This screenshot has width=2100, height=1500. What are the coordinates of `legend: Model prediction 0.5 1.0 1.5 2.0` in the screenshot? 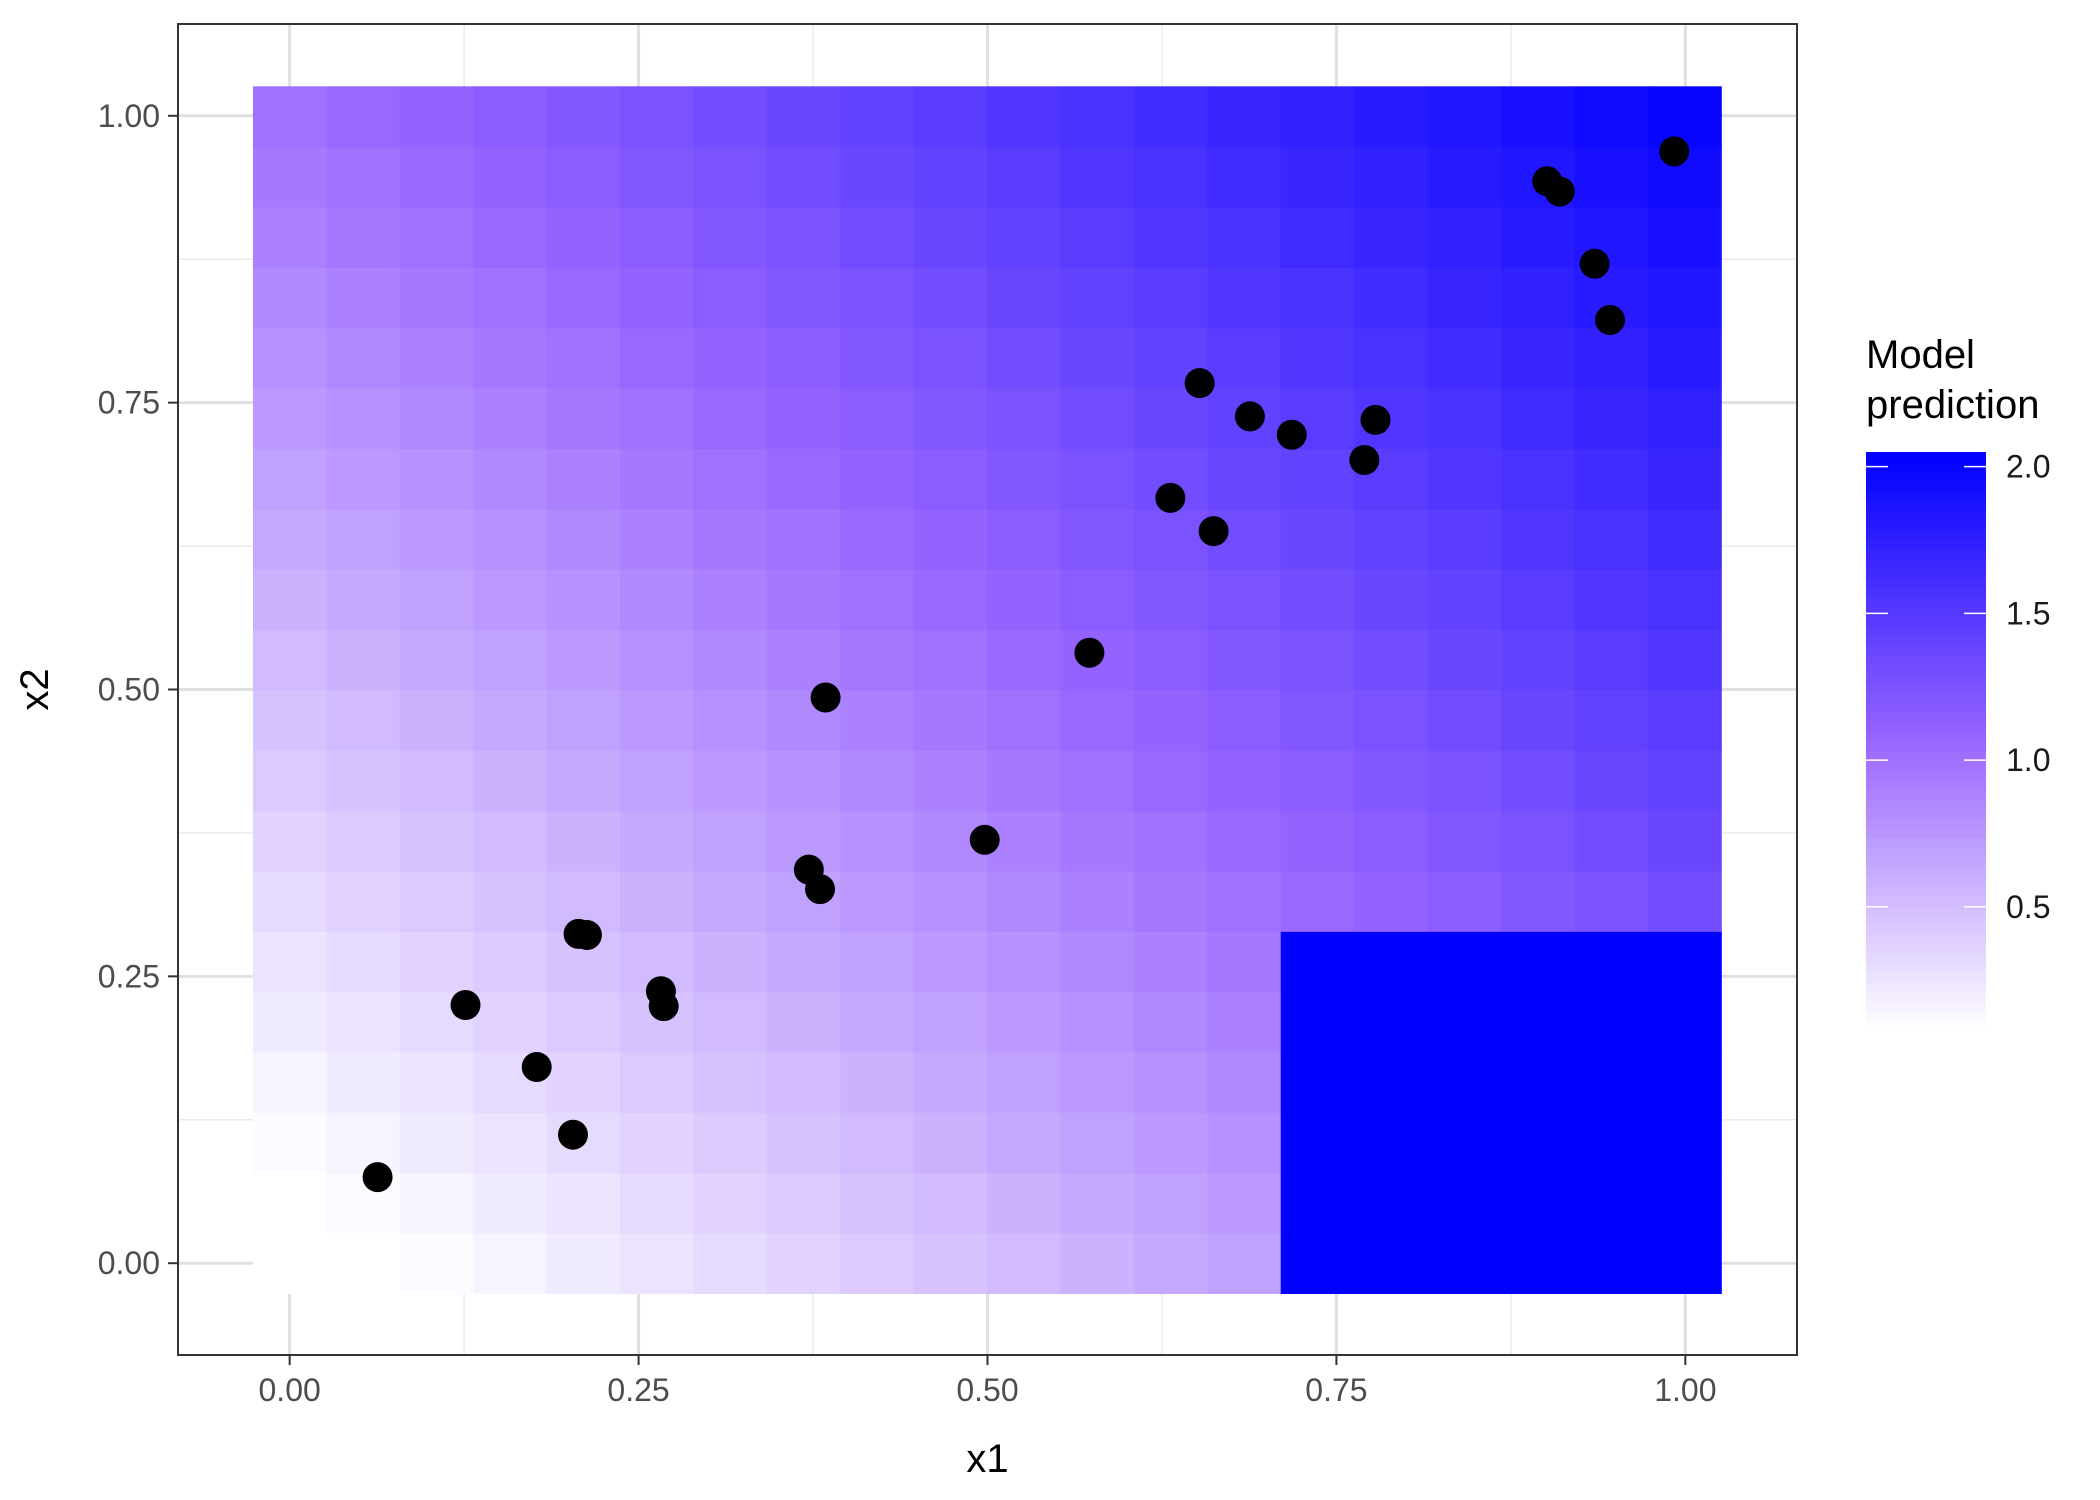 It's located at (1958, 682).